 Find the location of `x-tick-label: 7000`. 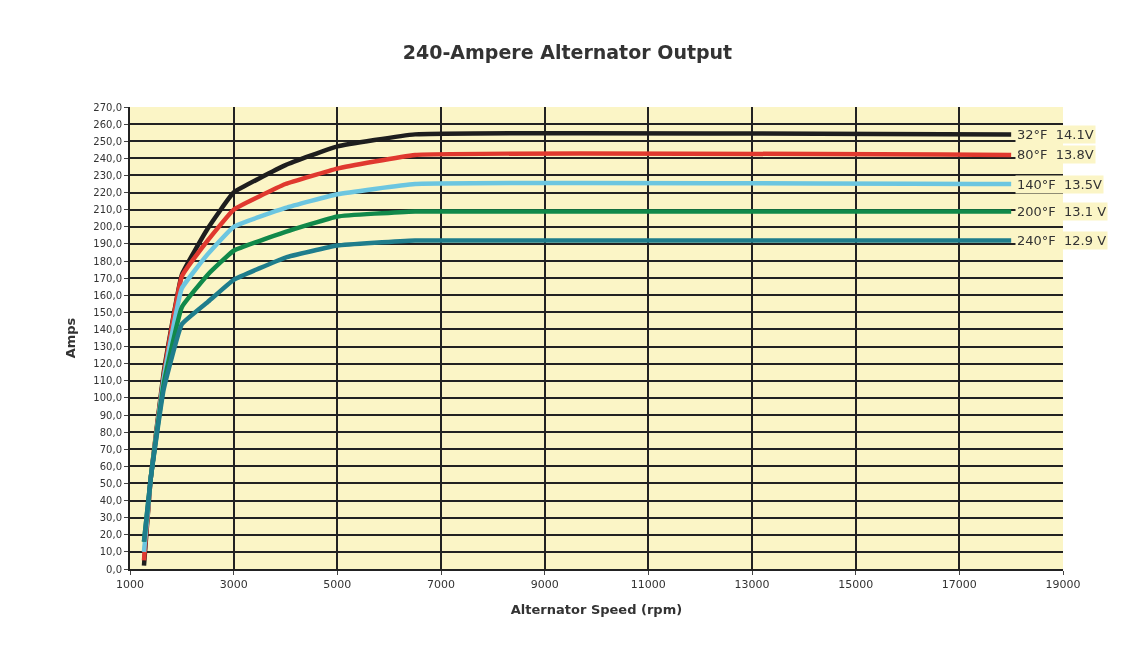

x-tick-label: 7000 is located at coordinates (441, 585).